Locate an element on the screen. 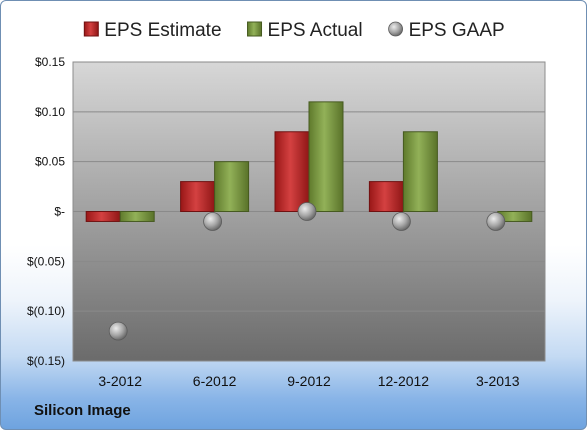 This screenshot has width=587, height=430. legend-swatch-eps-actual is located at coordinates (255, 29).